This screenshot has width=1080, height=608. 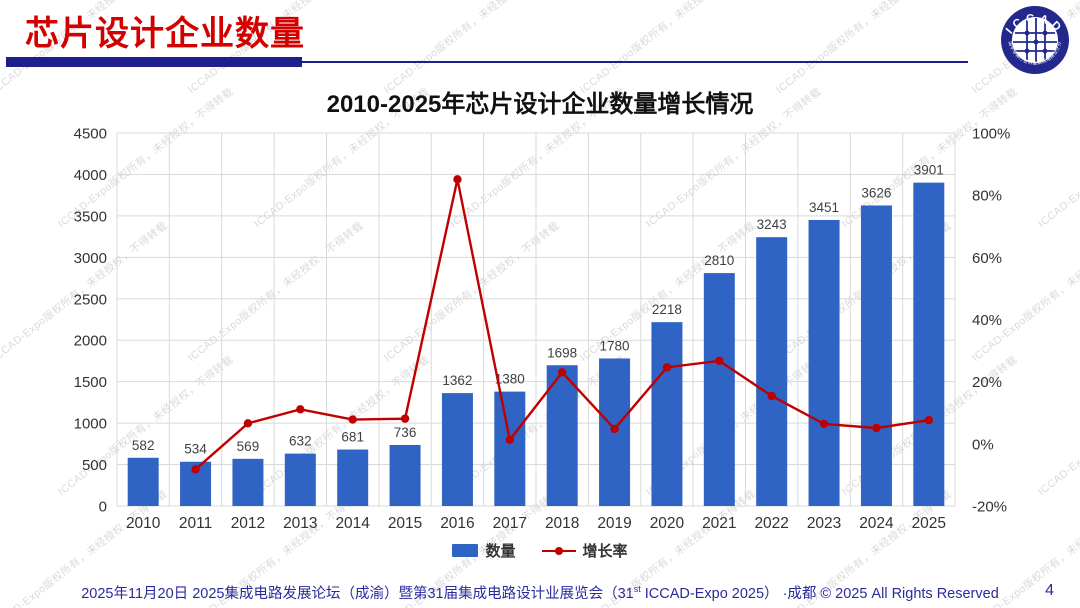 I want to click on growth-point-2012, so click(x=248, y=423).